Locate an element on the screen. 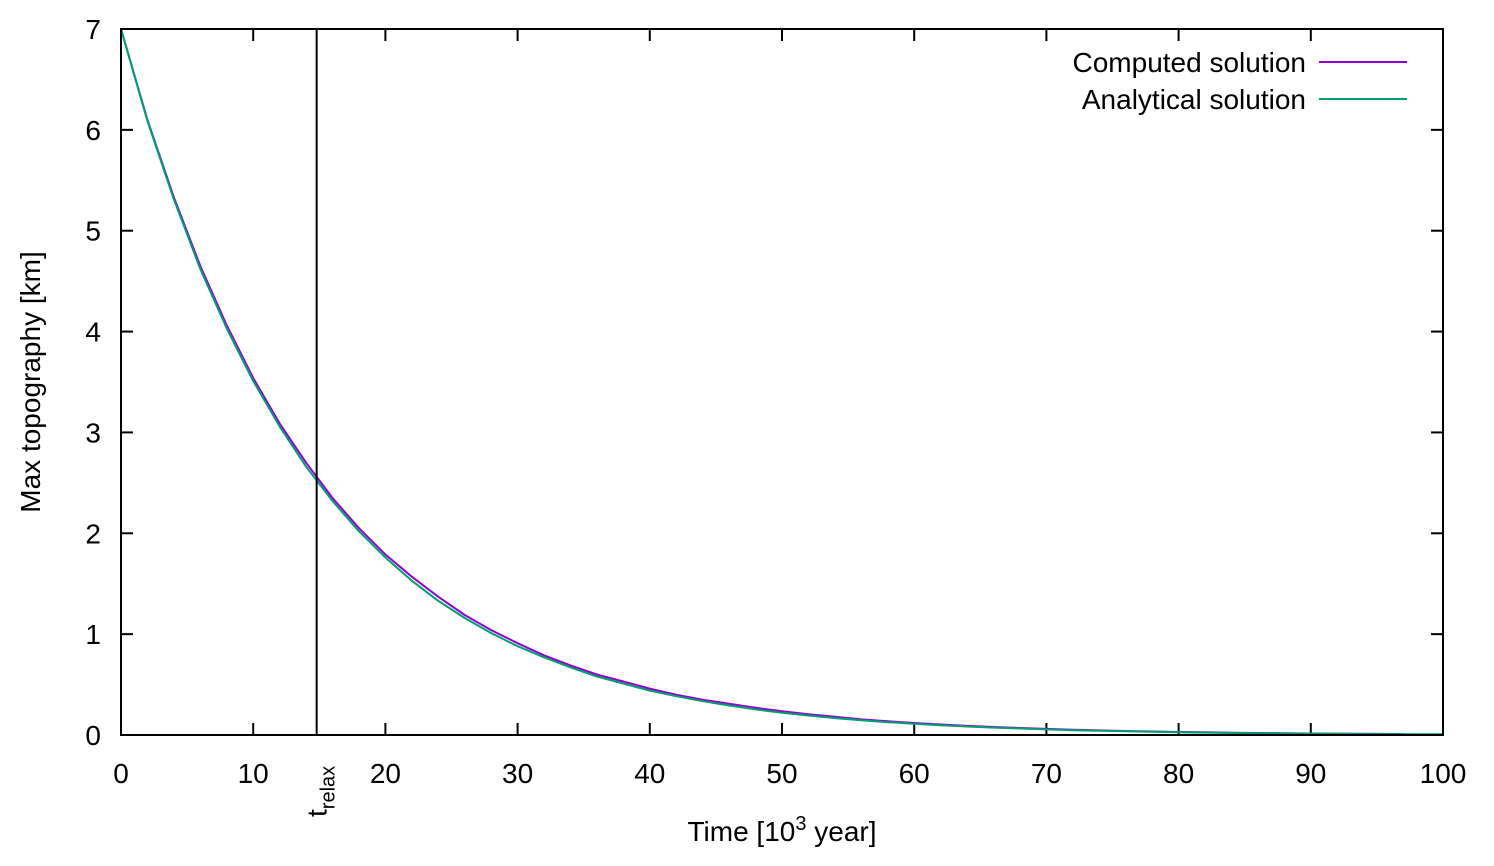 This screenshot has height=866, width=1494. y-tick-label: 3 is located at coordinates (93, 432).